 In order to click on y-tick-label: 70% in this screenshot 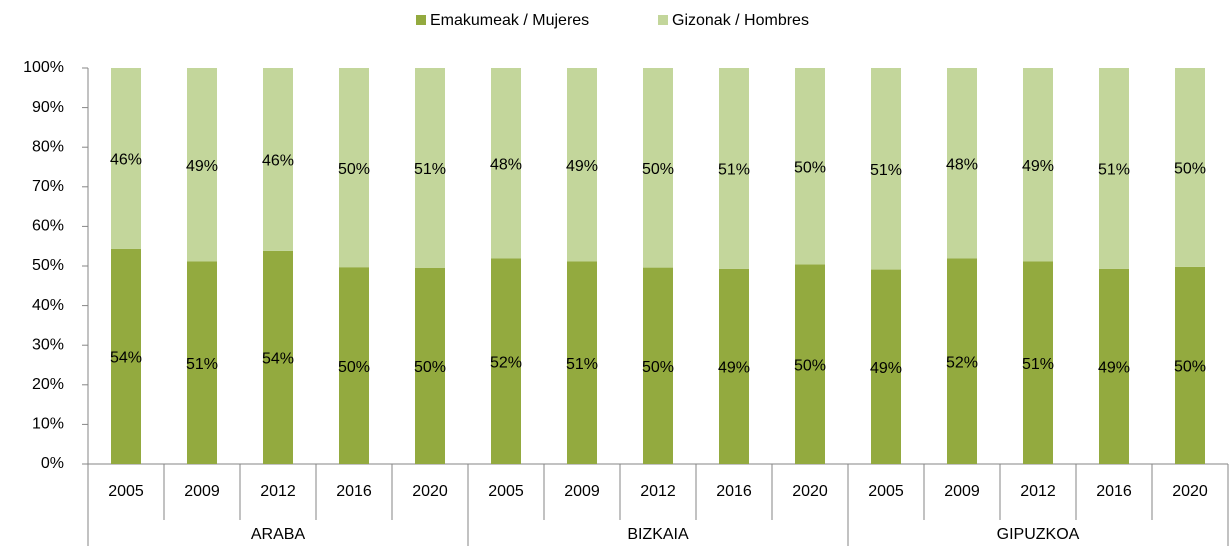, I will do `click(48, 186)`.